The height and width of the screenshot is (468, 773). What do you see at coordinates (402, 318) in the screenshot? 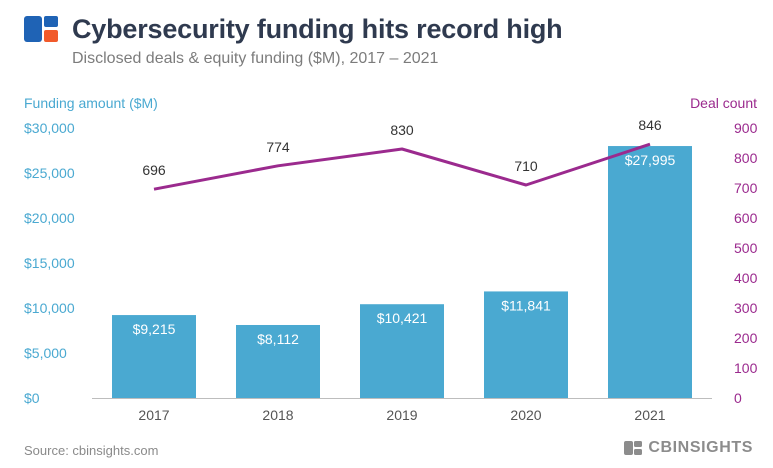
I see `funding-bar-label: $10,421` at bounding box center [402, 318].